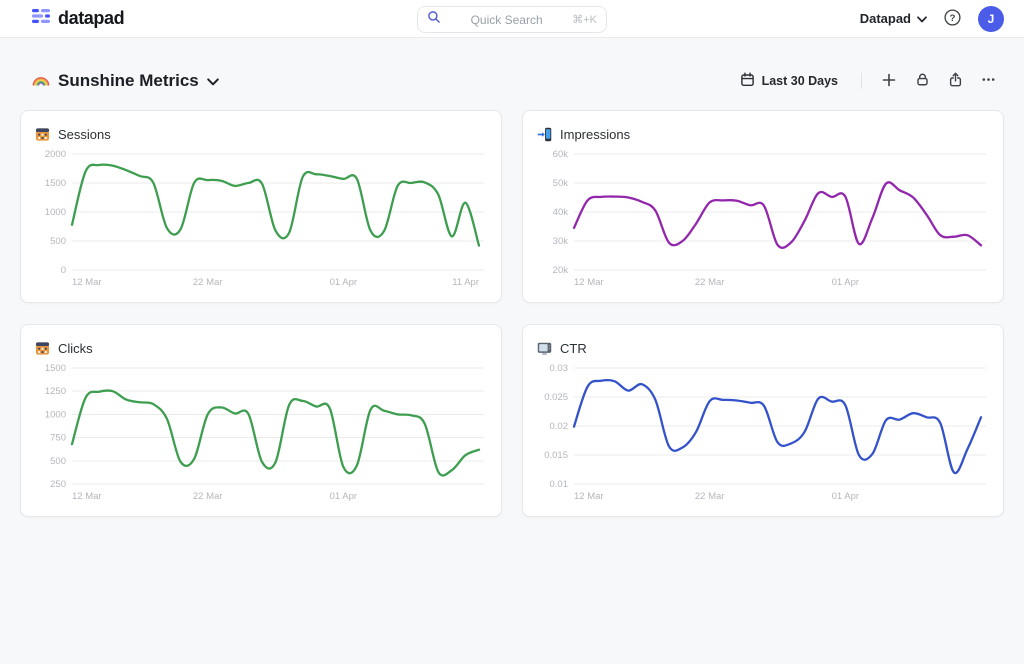 The width and height of the screenshot is (1024, 664). I want to click on datapad-logo: datapad, so click(78, 18).